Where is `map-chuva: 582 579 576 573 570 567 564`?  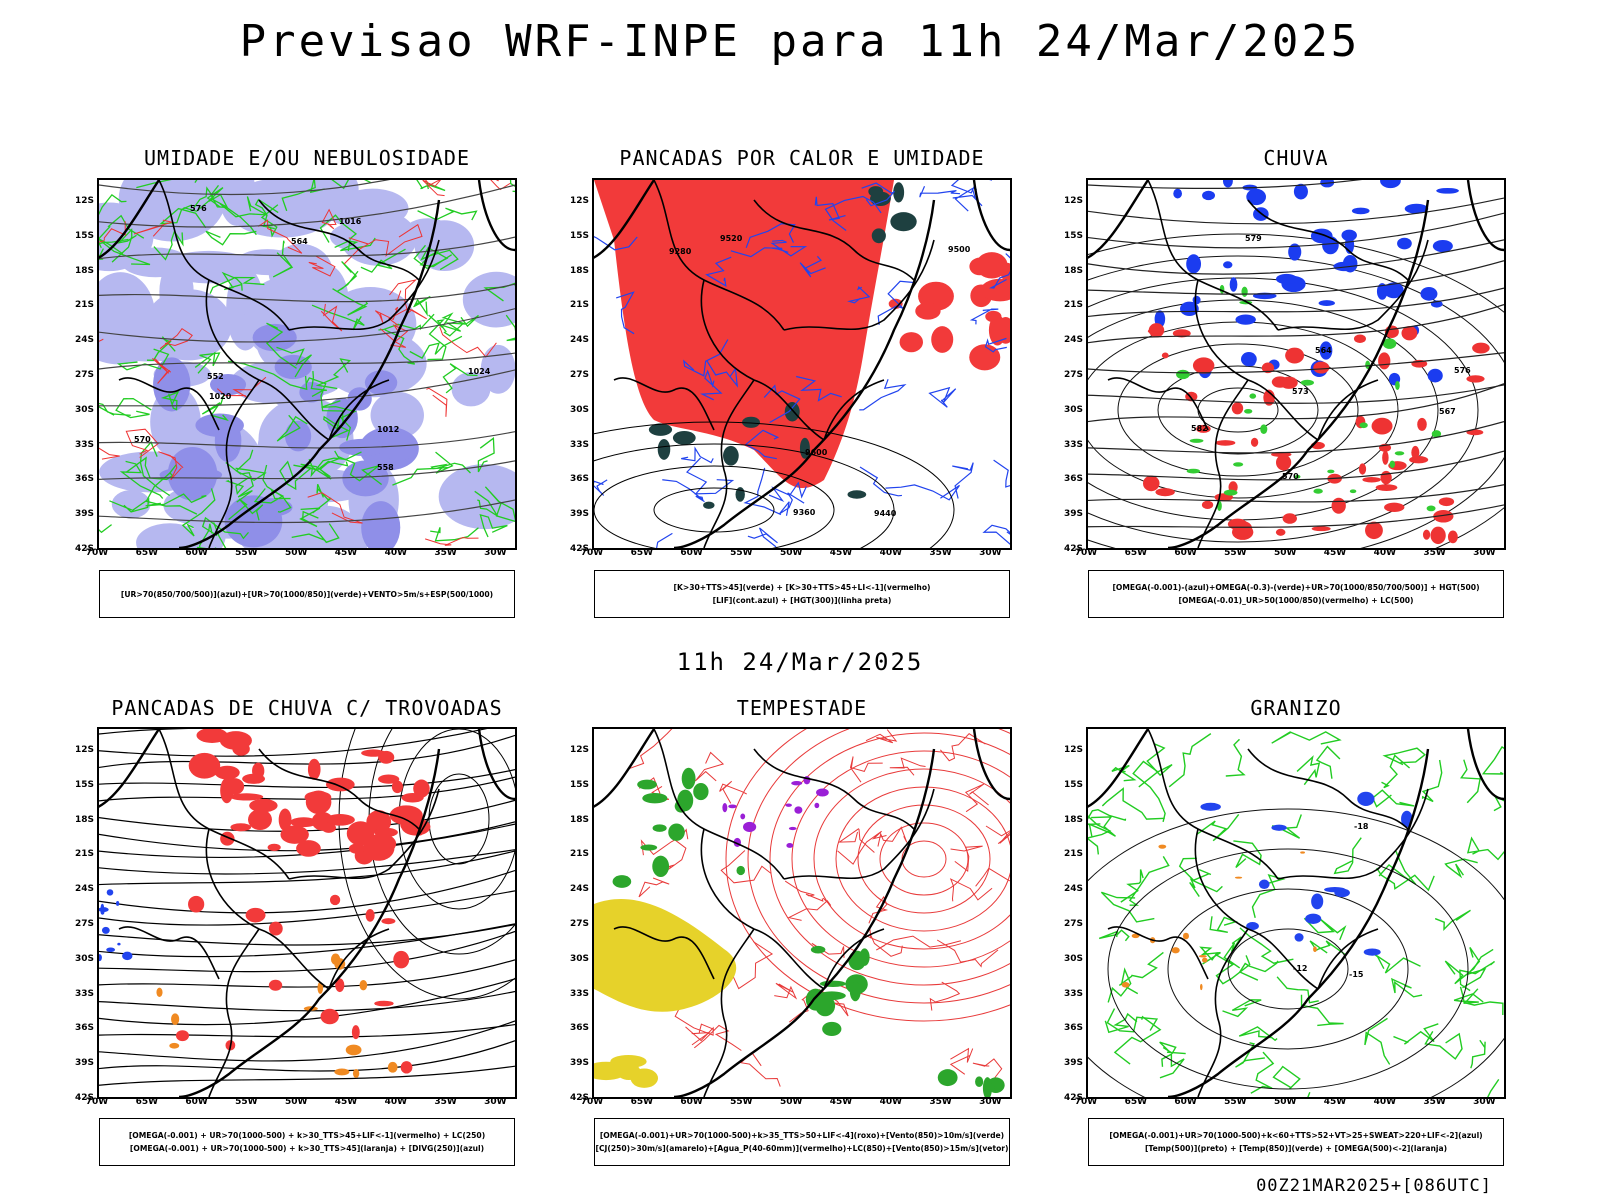
map-chuva: 582 579 576 573 570 567 564 is located at coordinates (1296, 364).